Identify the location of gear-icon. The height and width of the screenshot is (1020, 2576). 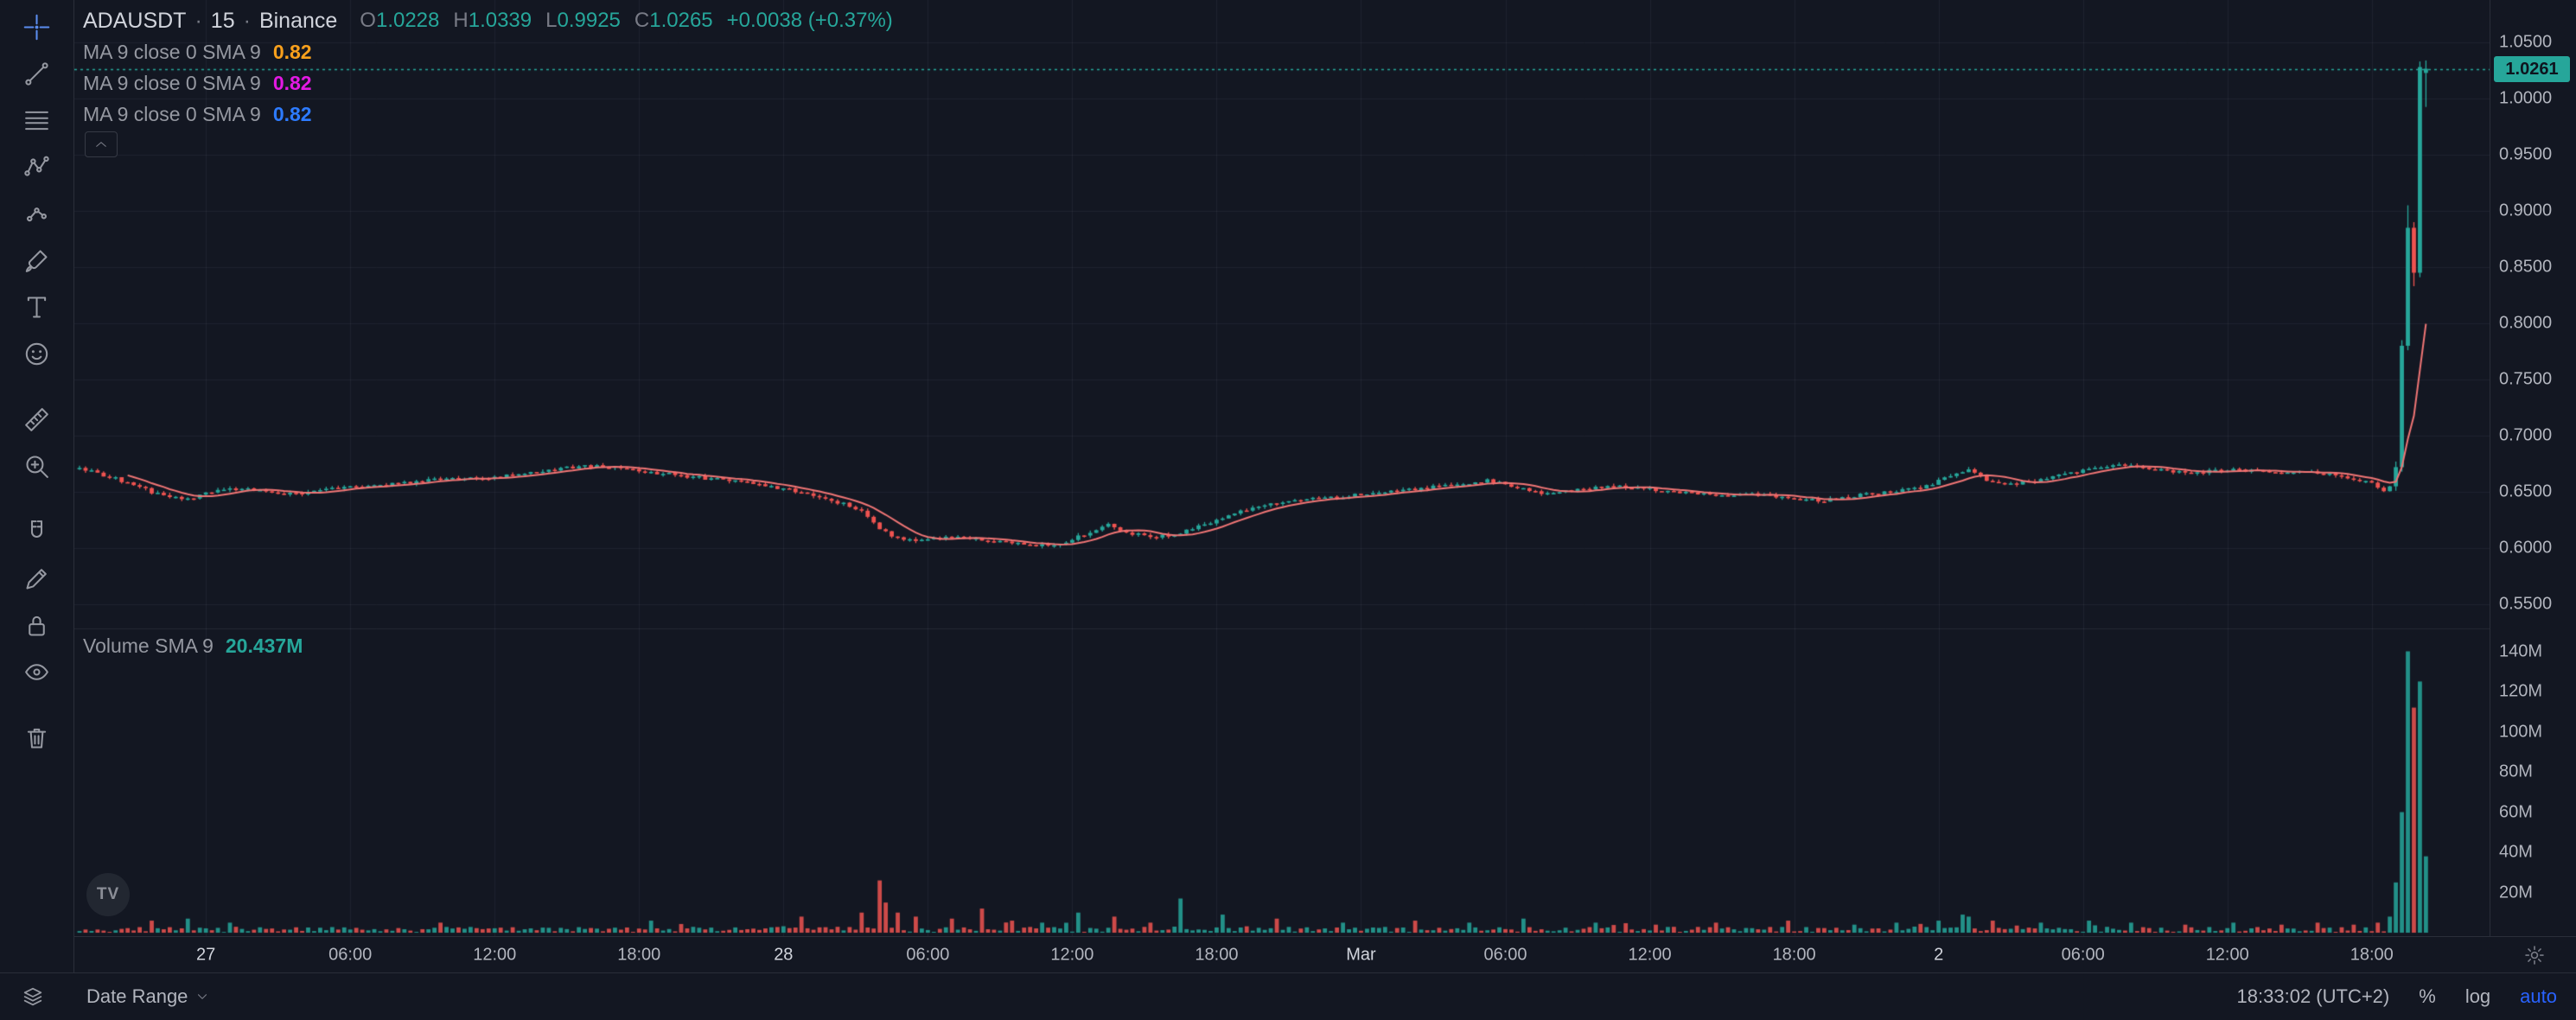
(2534, 956).